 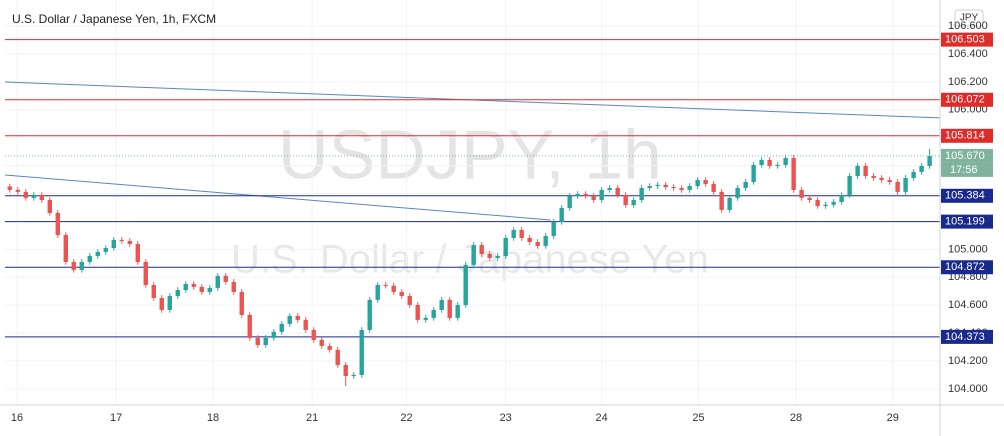 What do you see at coordinates (968, 82) in the screenshot?
I see `y-tick-label: 106.200` at bounding box center [968, 82].